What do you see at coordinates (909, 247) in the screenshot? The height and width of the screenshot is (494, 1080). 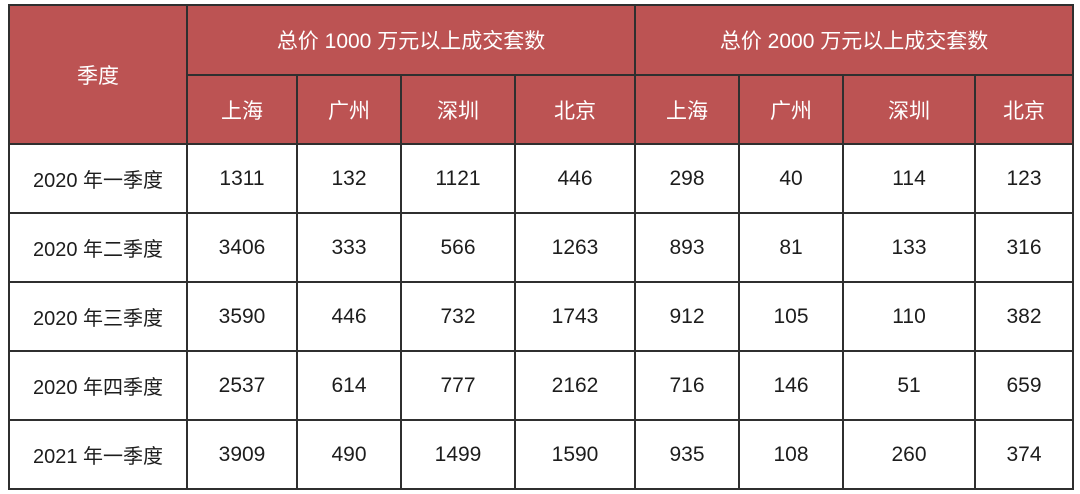 I see `value-cell: 133` at bounding box center [909, 247].